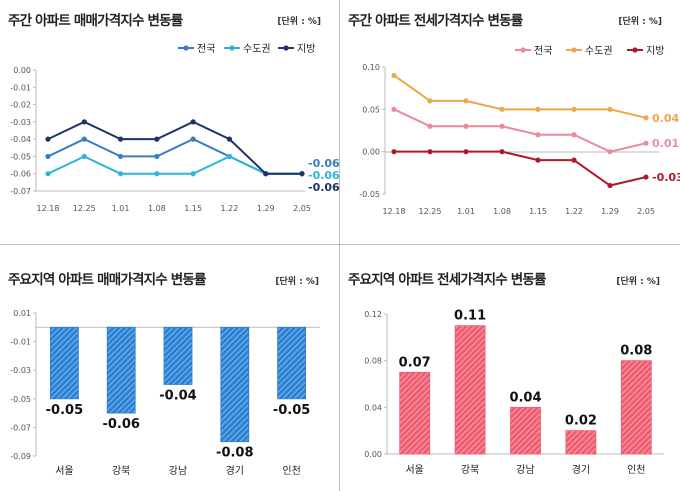 The height and width of the screenshot is (491, 680). I want to click on chart-title: 주간 아파트 전세가격지수 변동률, so click(435, 21).